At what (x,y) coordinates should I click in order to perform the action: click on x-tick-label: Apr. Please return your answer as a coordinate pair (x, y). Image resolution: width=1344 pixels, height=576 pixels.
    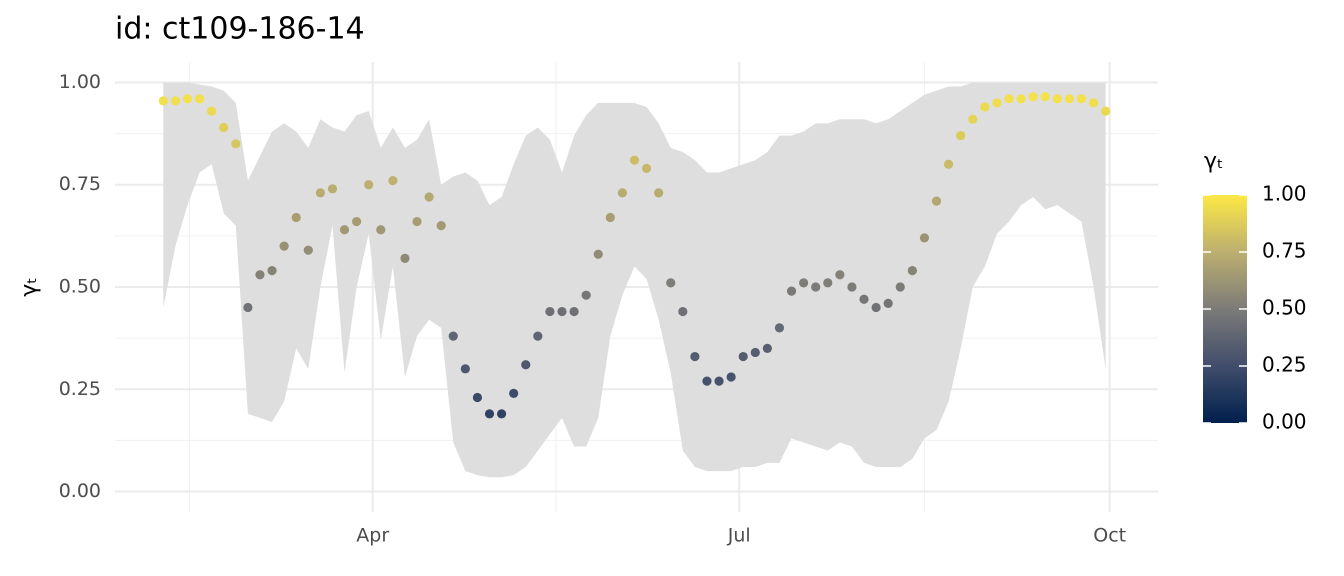
    Looking at the image, I should click on (372, 536).